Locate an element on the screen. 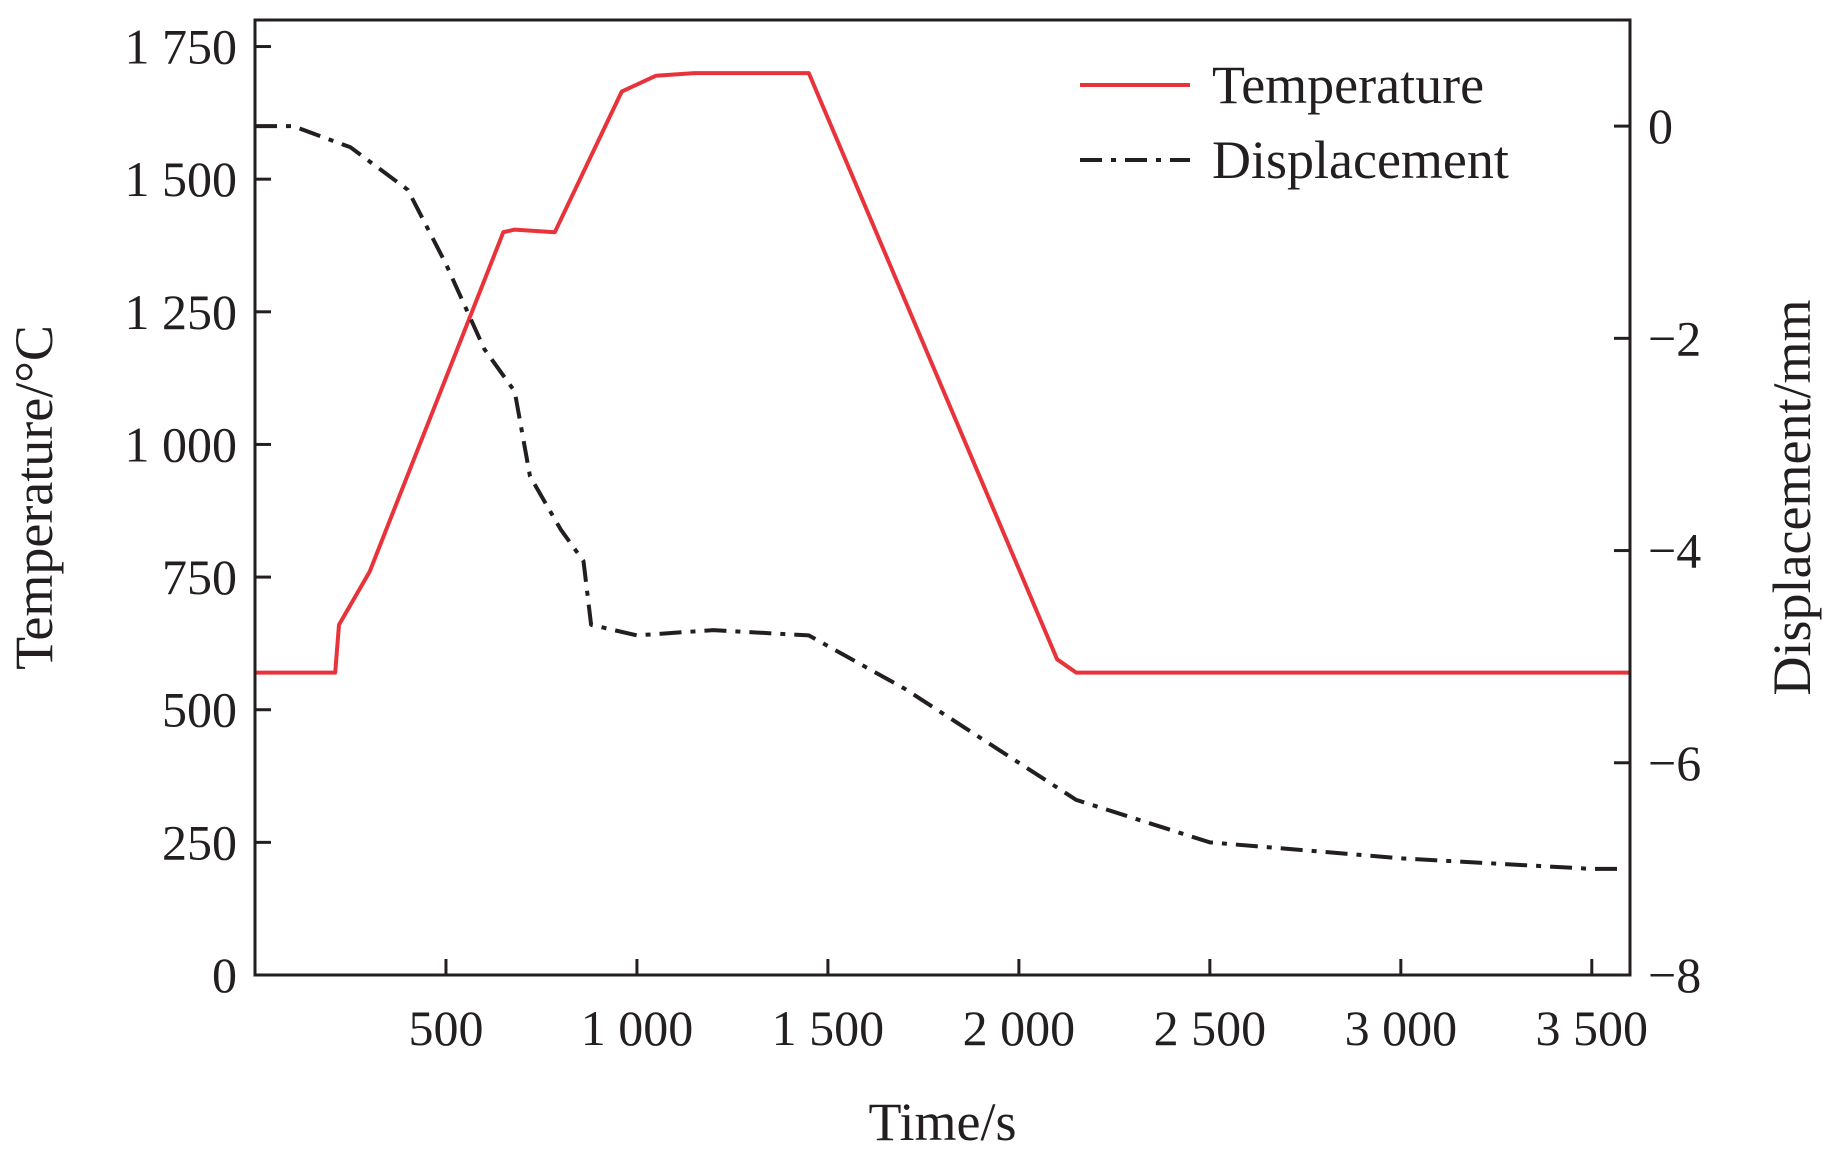 This screenshot has height=1169, width=1843. x-tick-label: 2 000 is located at coordinates (1019, 1028).